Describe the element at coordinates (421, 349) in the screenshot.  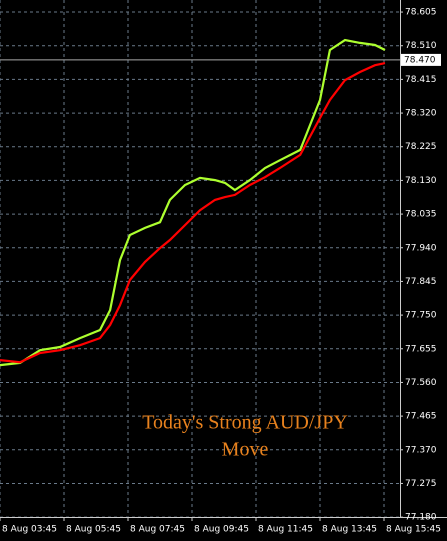
I see `y-tick-label: 77.655` at that location.